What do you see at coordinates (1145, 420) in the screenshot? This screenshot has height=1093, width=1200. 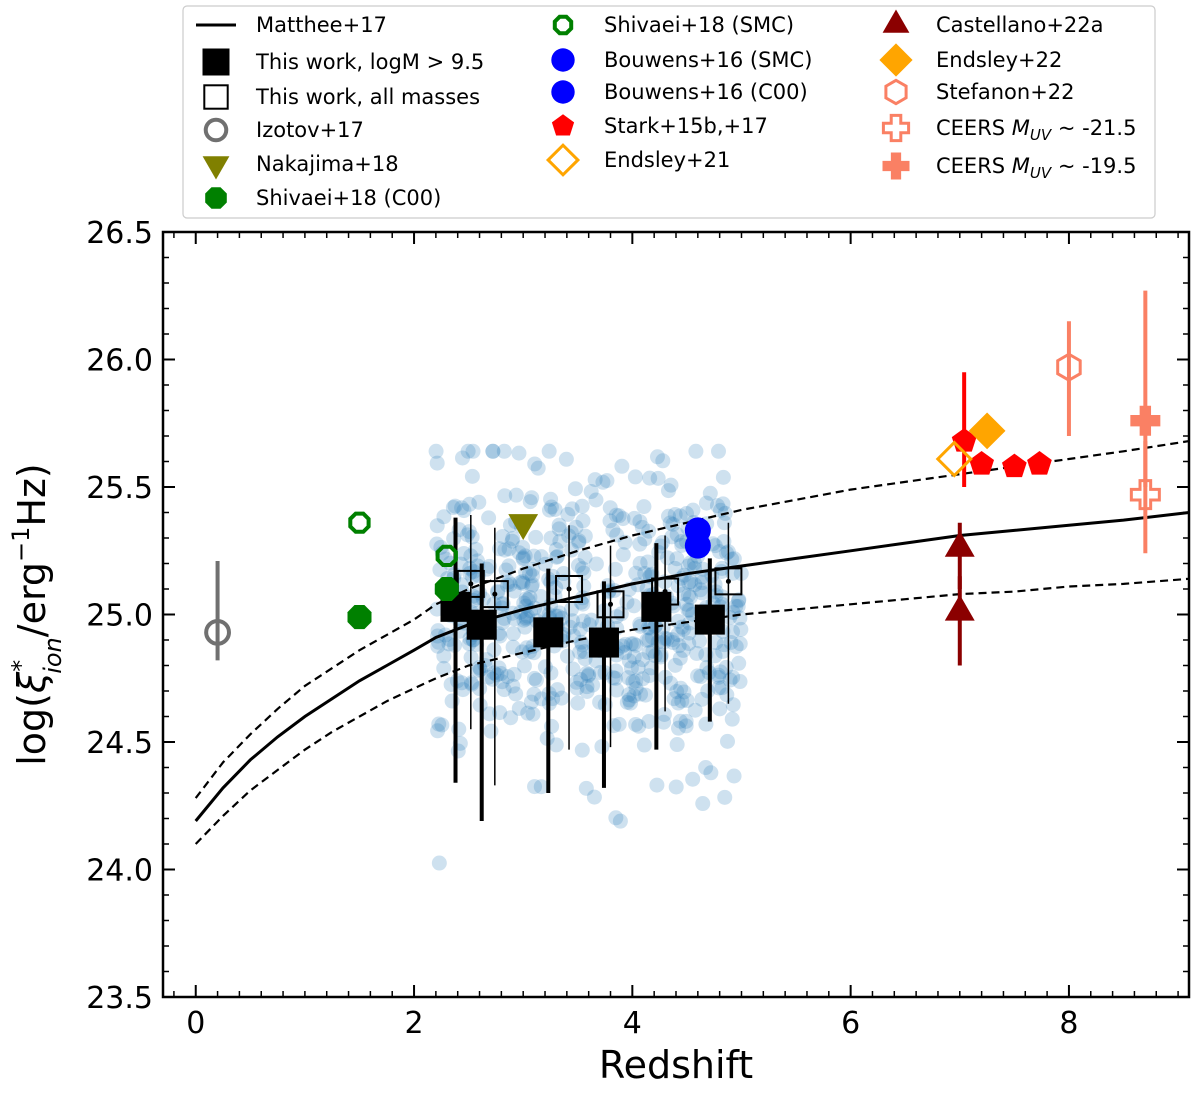 I see `ceers-m-uv-19-5-marker` at bounding box center [1145, 420].